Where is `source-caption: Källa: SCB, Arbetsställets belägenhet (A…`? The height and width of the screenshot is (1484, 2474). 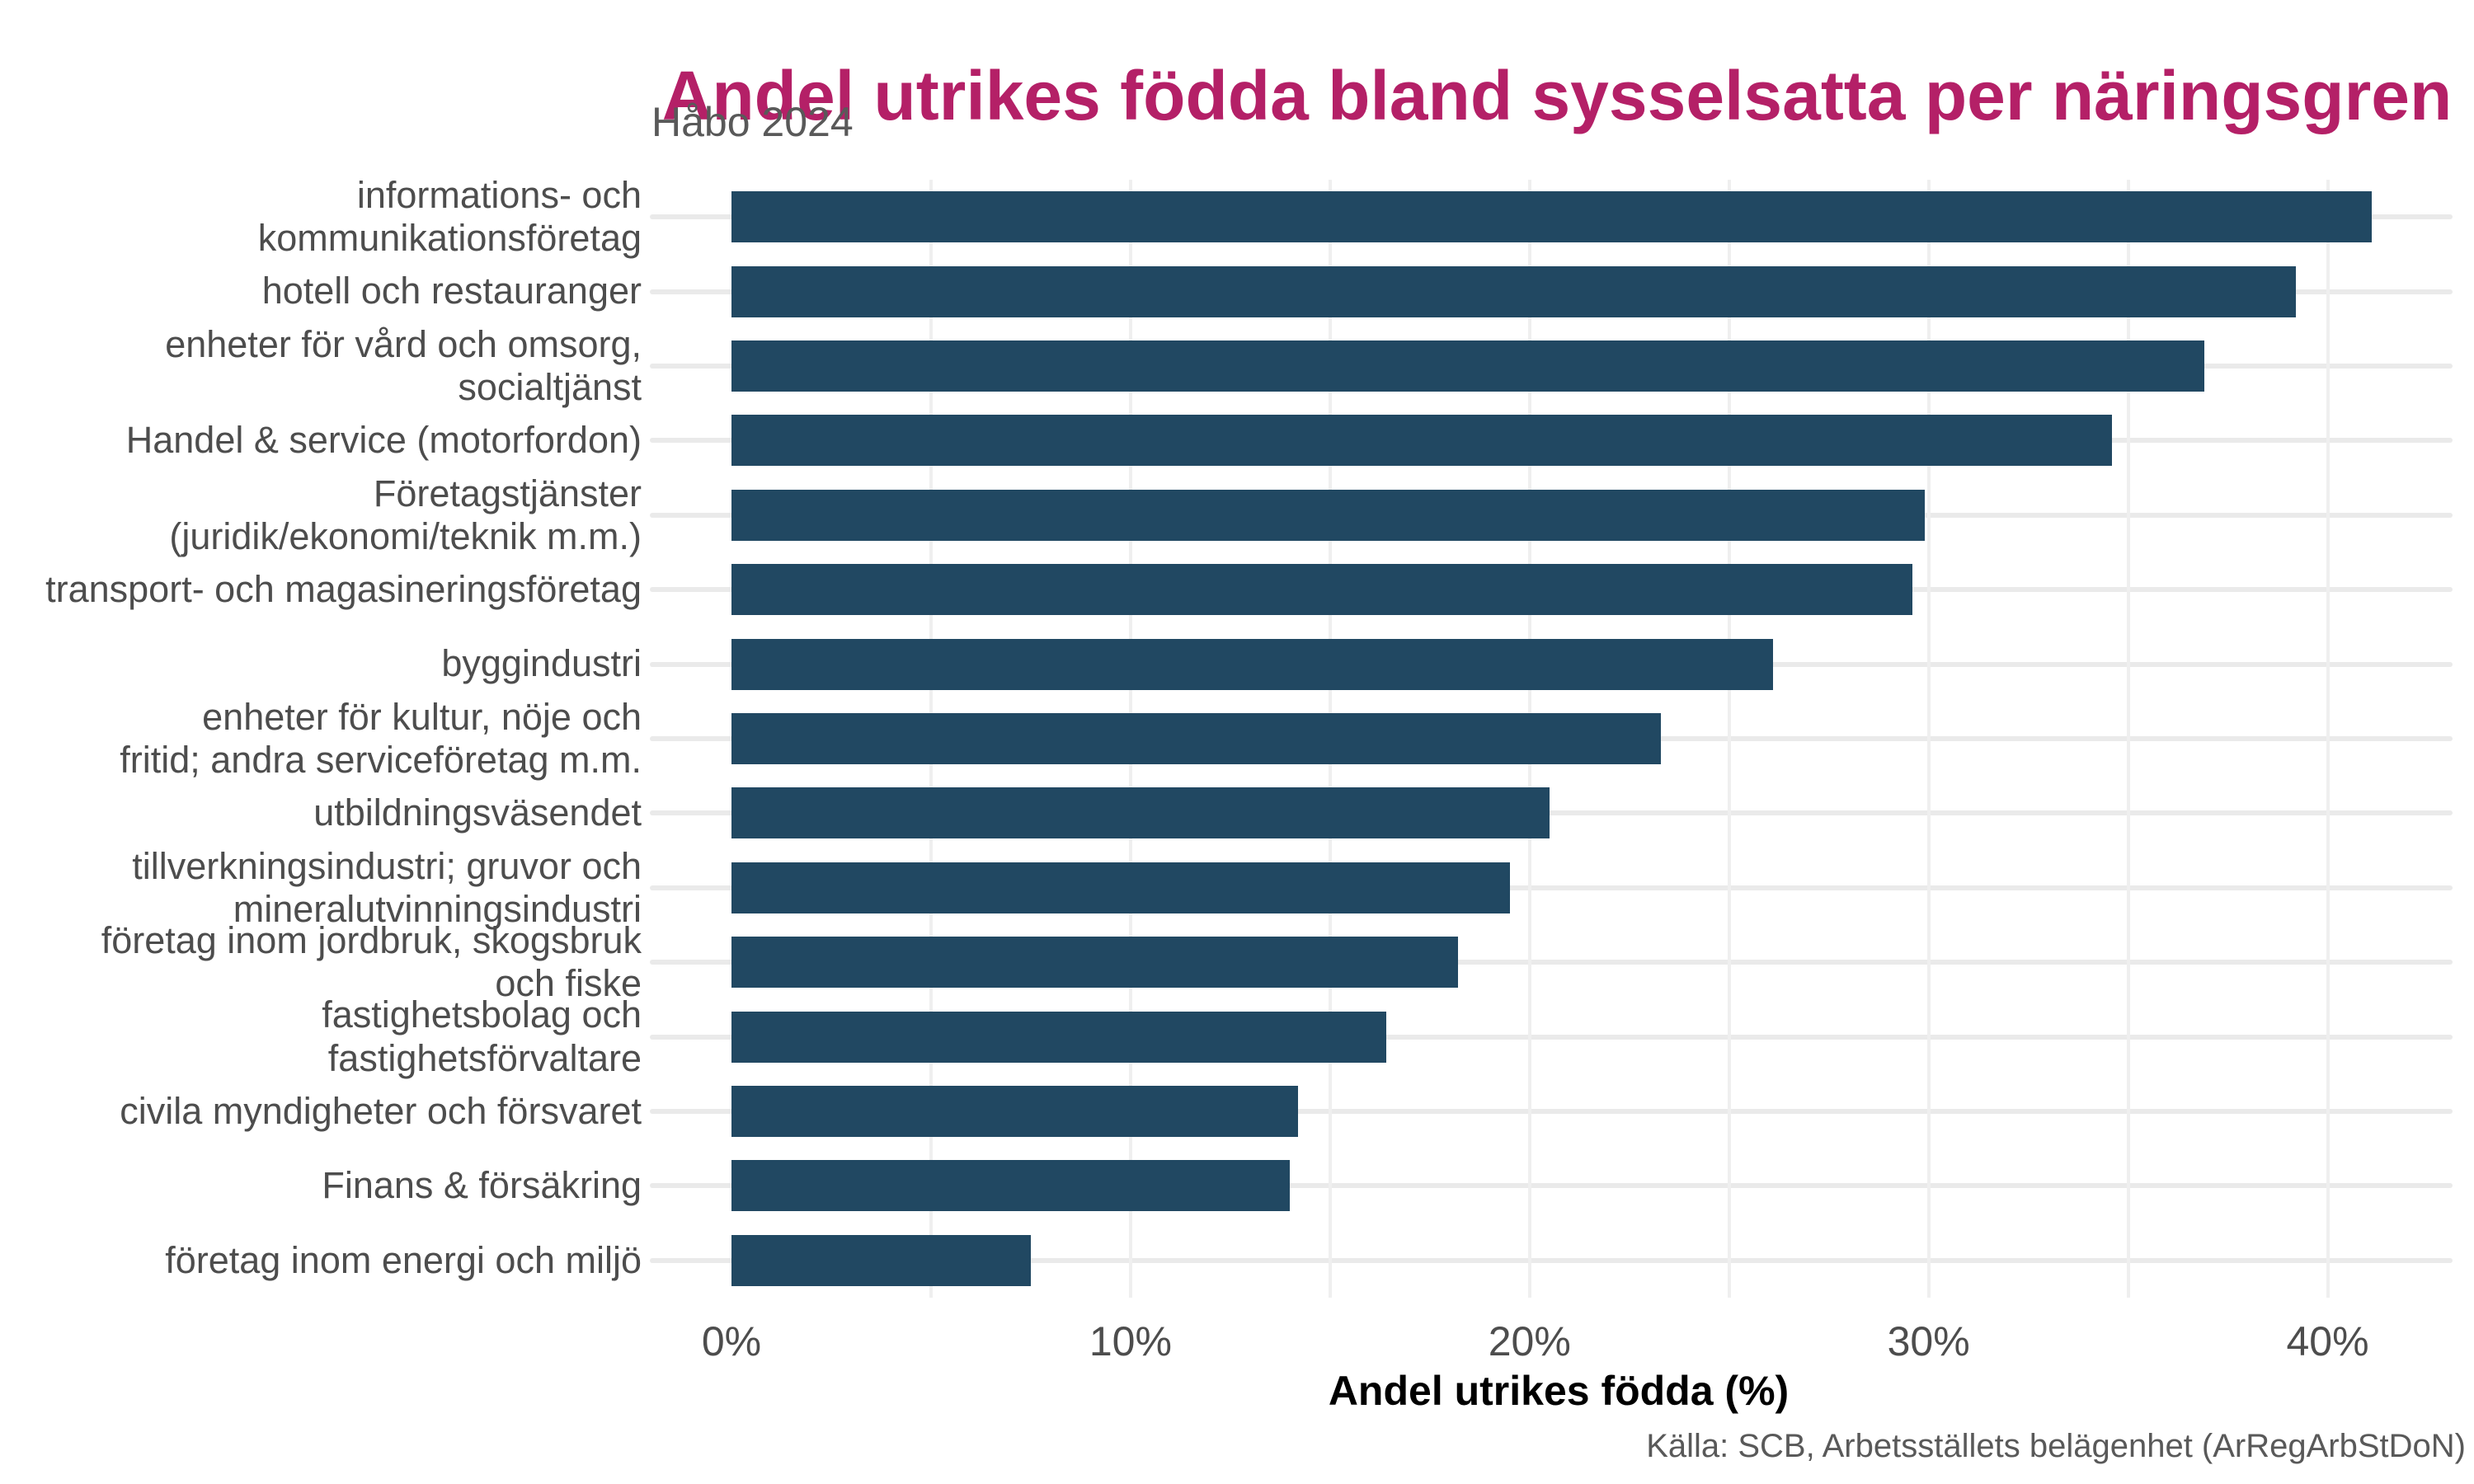 source-caption: Källa: SCB, Arbetsställets belägenhet (A… is located at coordinates (2056, 1446).